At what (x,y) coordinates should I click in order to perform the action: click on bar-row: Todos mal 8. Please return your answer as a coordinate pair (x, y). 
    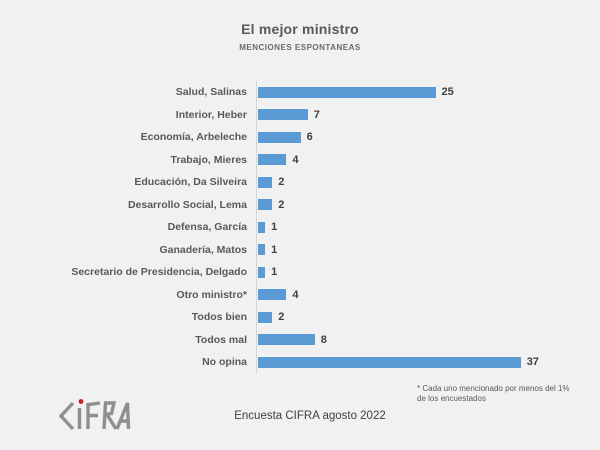
    Looking at the image, I should click on (287, 339).